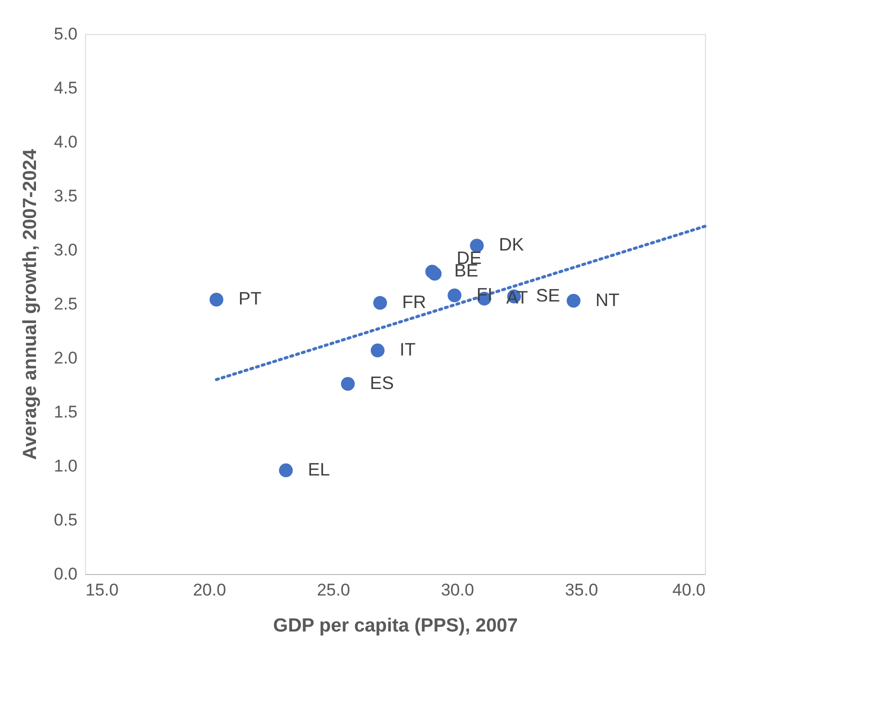  I want to click on annotation: SE, so click(548, 295).